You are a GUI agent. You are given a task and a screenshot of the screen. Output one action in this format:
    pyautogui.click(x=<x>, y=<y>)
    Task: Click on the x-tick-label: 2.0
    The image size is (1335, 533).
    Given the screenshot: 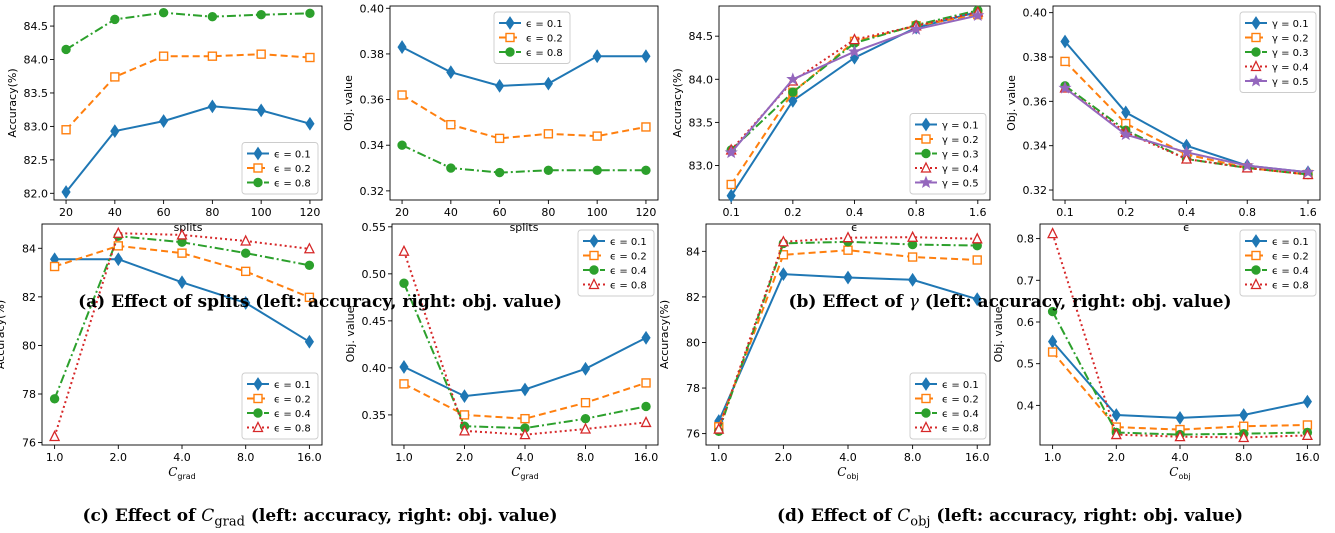 What is the action you would take?
    pyautogui.click(x=119, y=457)
    